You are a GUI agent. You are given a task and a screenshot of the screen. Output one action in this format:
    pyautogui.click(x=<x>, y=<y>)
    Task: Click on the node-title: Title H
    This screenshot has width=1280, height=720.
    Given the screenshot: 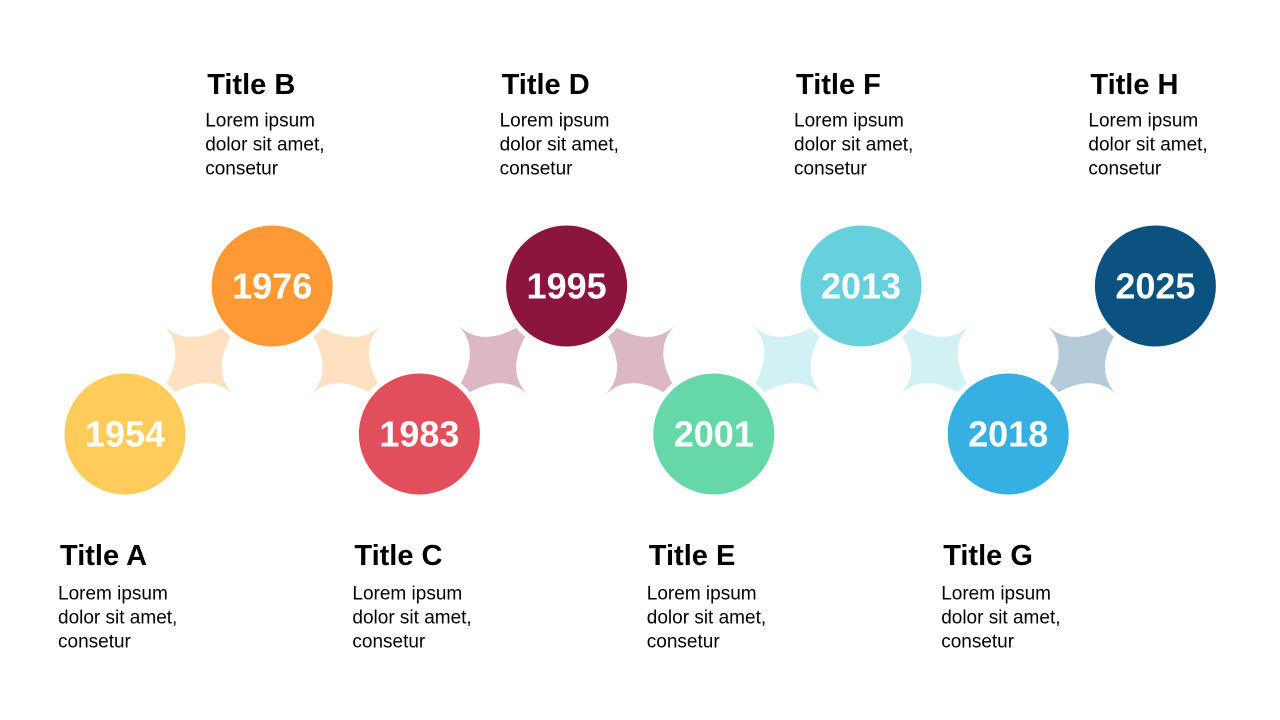 What is the action you would take?
    pyautogui.click(x=1134, y=85)
    